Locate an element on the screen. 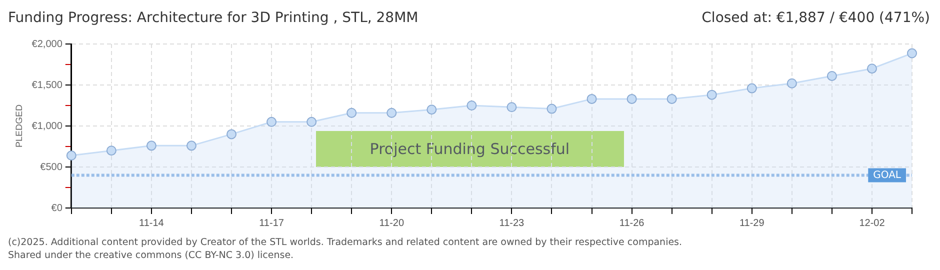  x-tick-label: 11-29 is located at coordinates (752, 223).